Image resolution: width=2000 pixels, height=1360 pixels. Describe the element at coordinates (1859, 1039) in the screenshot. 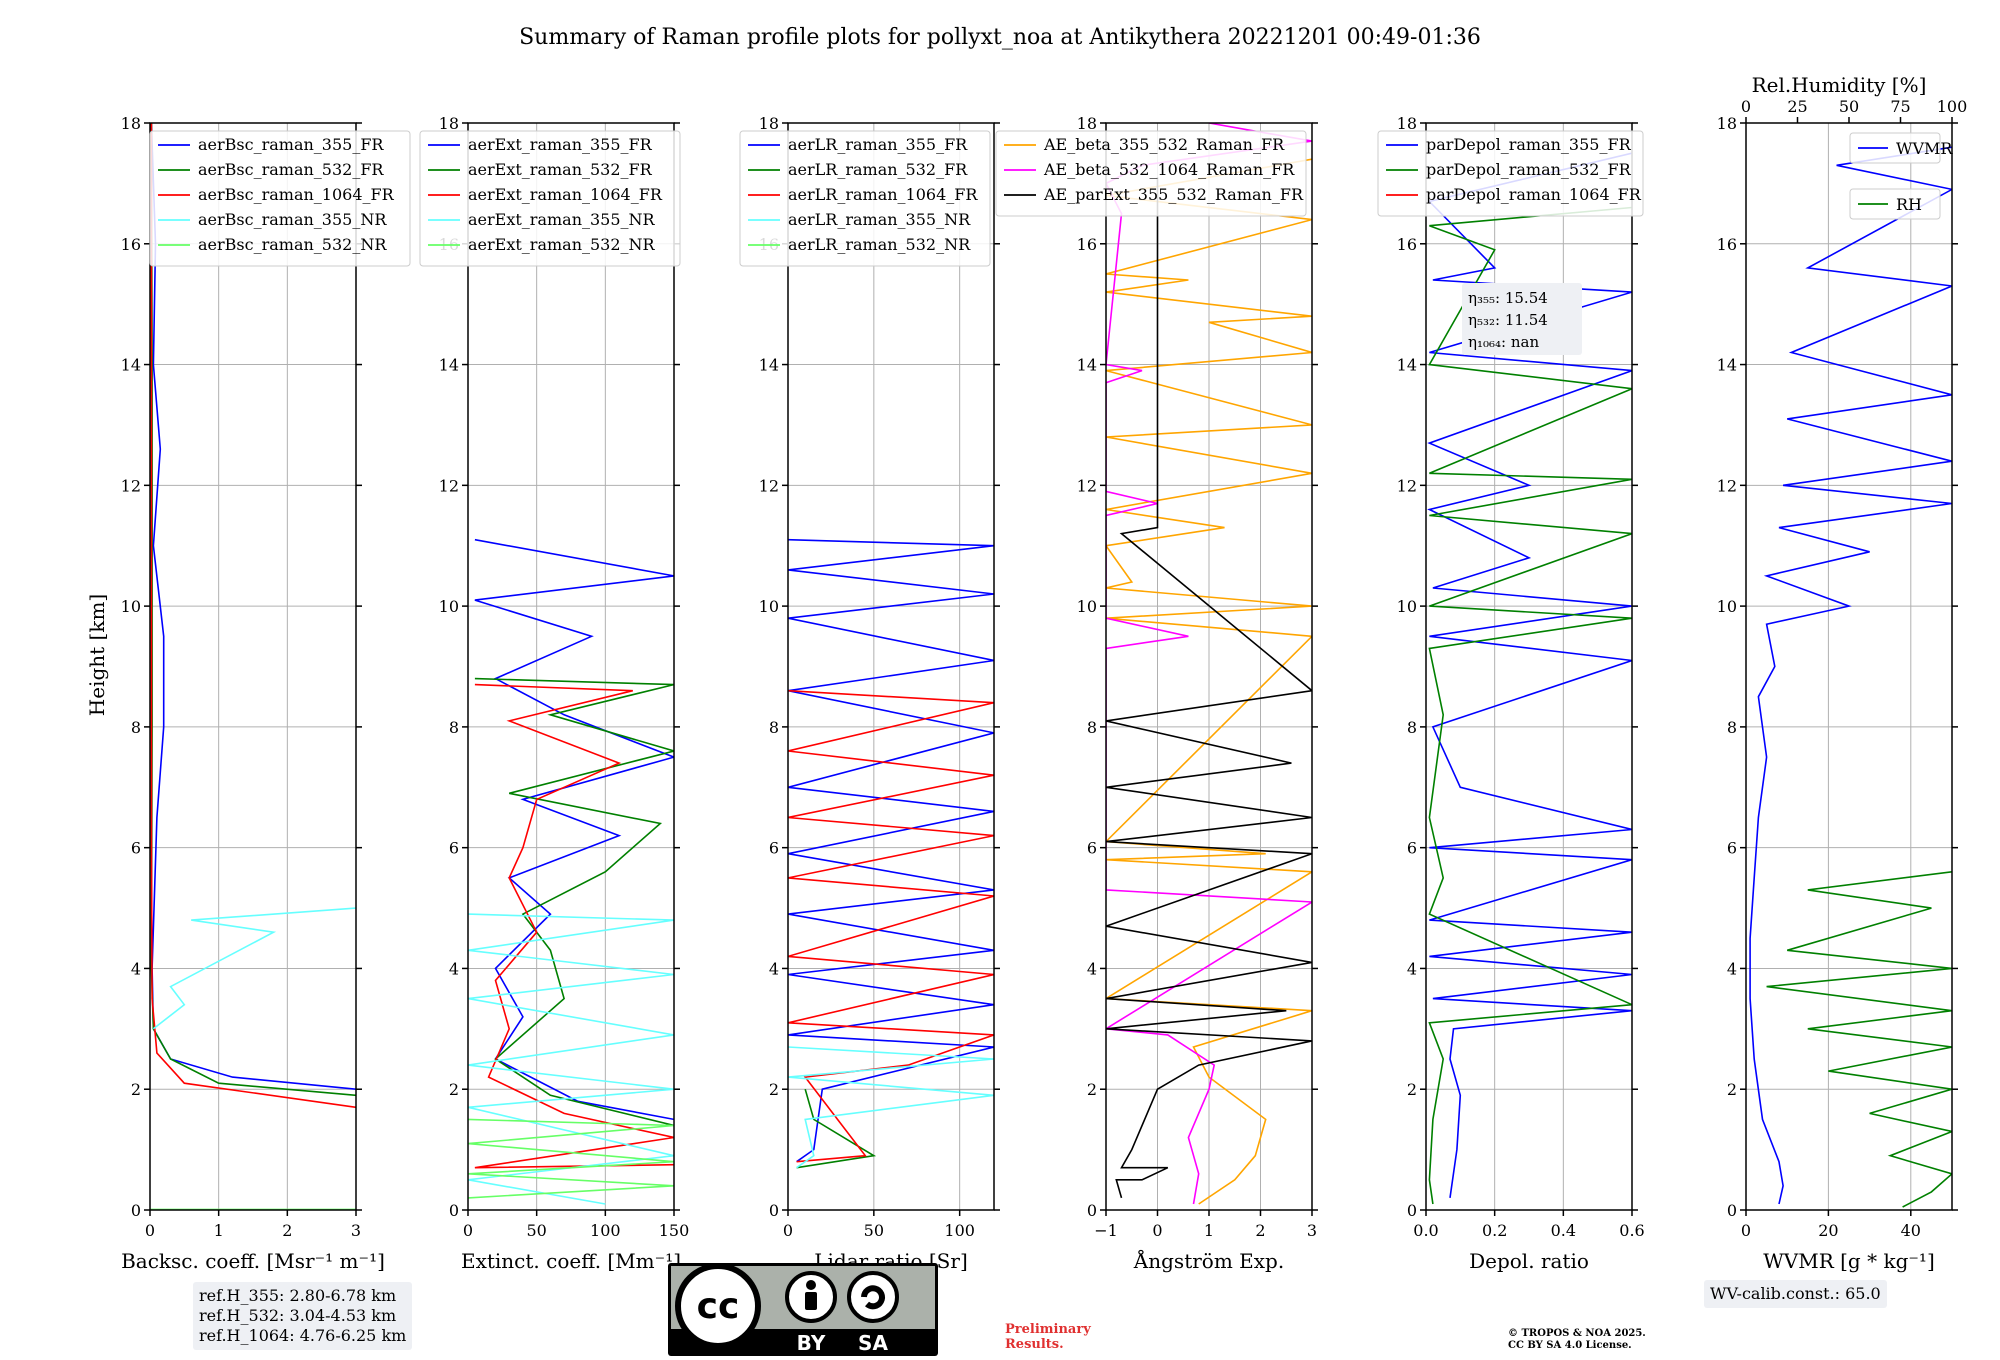

I see `series-line-RH` at that location.